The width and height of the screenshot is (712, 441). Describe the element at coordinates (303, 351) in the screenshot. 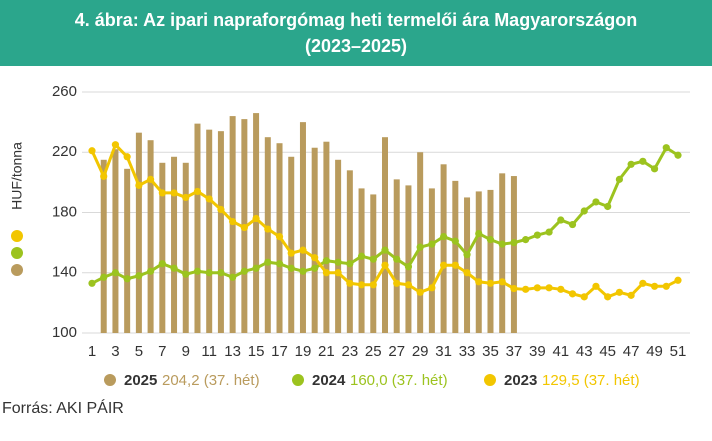

I see `x-tick-label: 19` at that location.